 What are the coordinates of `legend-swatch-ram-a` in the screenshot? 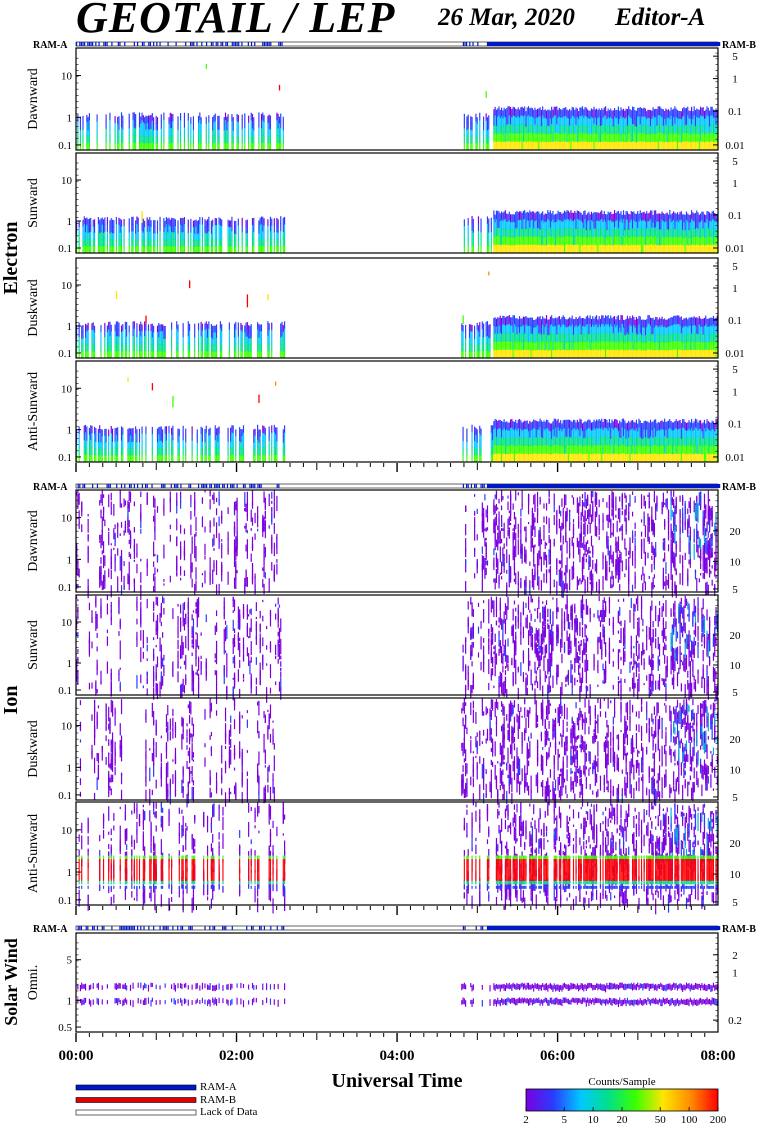 It's located at (136, 1087).